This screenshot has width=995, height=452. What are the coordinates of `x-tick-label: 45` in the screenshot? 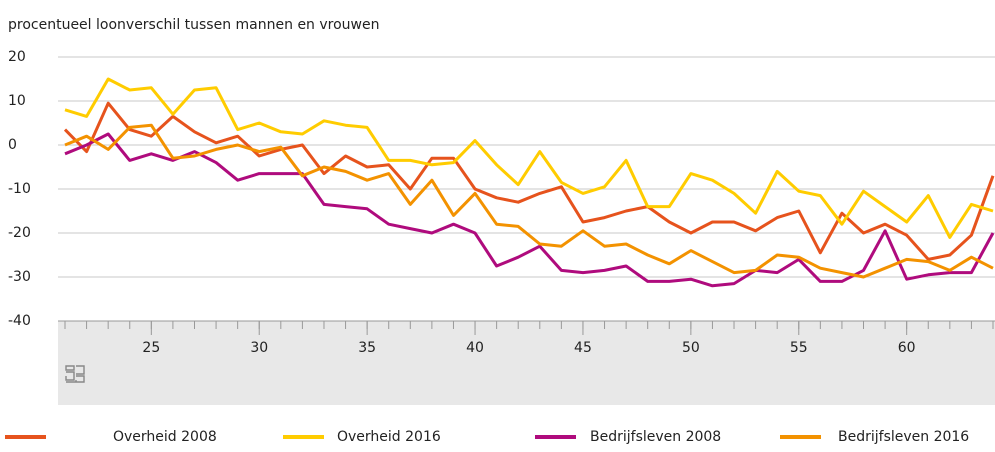 It's located at (583, 348).